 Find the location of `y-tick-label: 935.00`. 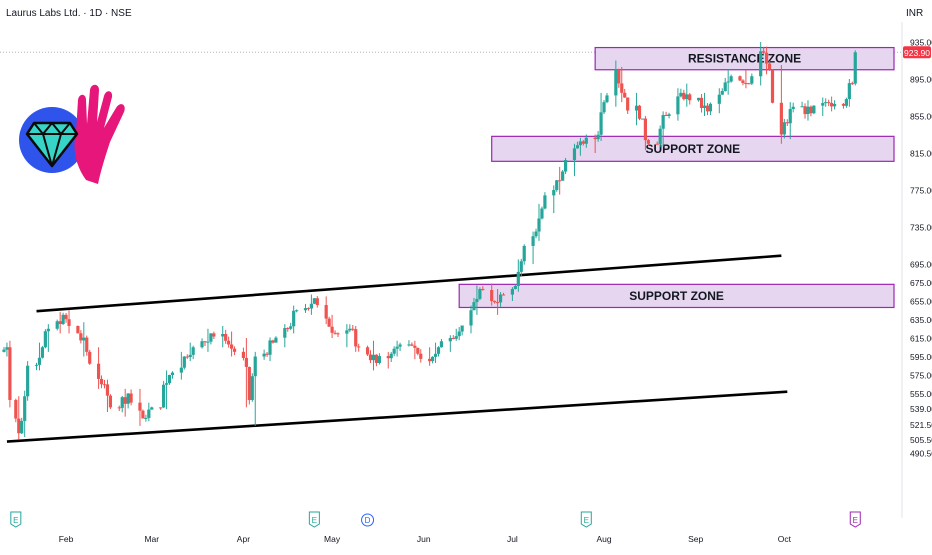

y-tick-label: 935.00 is located at coordinates (921, 43).